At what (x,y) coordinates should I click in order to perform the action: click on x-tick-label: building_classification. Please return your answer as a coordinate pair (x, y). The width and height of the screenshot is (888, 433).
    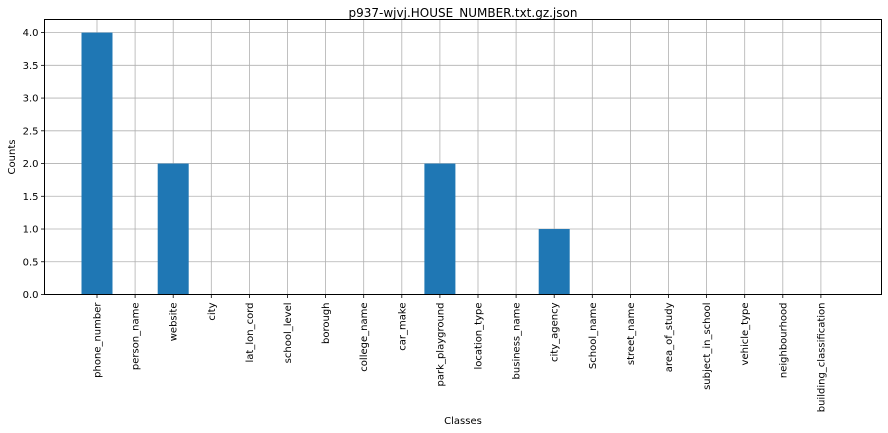
    Looking at the image, I should click on (821, 358).